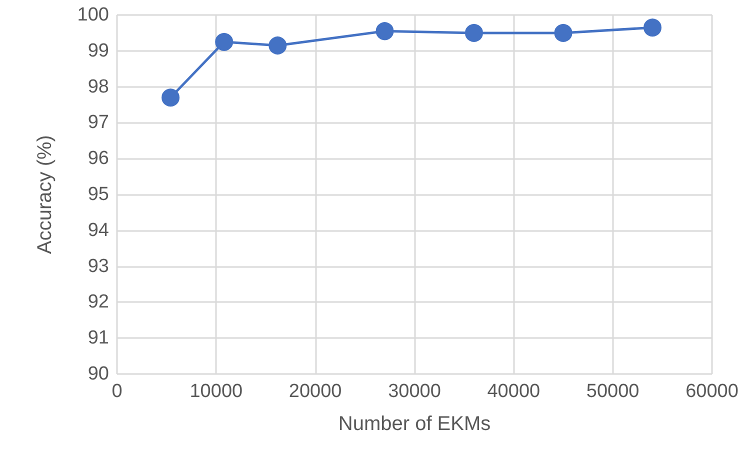 The image size is (754, 465). Describe the element at coordinates (315, 391) in the screenshot. I see `x-tick-label: 20000` at that location.